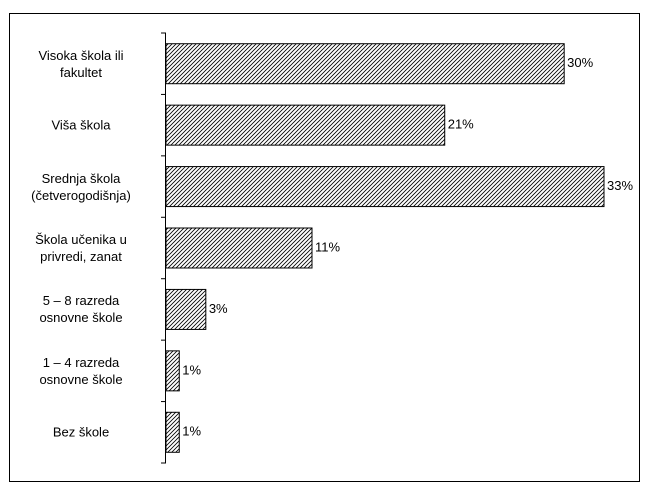 The image size is (649, 491). What do you see at coordinates (620, 185) in the screenshot?
I see `value-label: 33%` at bounding box center [620, 185].